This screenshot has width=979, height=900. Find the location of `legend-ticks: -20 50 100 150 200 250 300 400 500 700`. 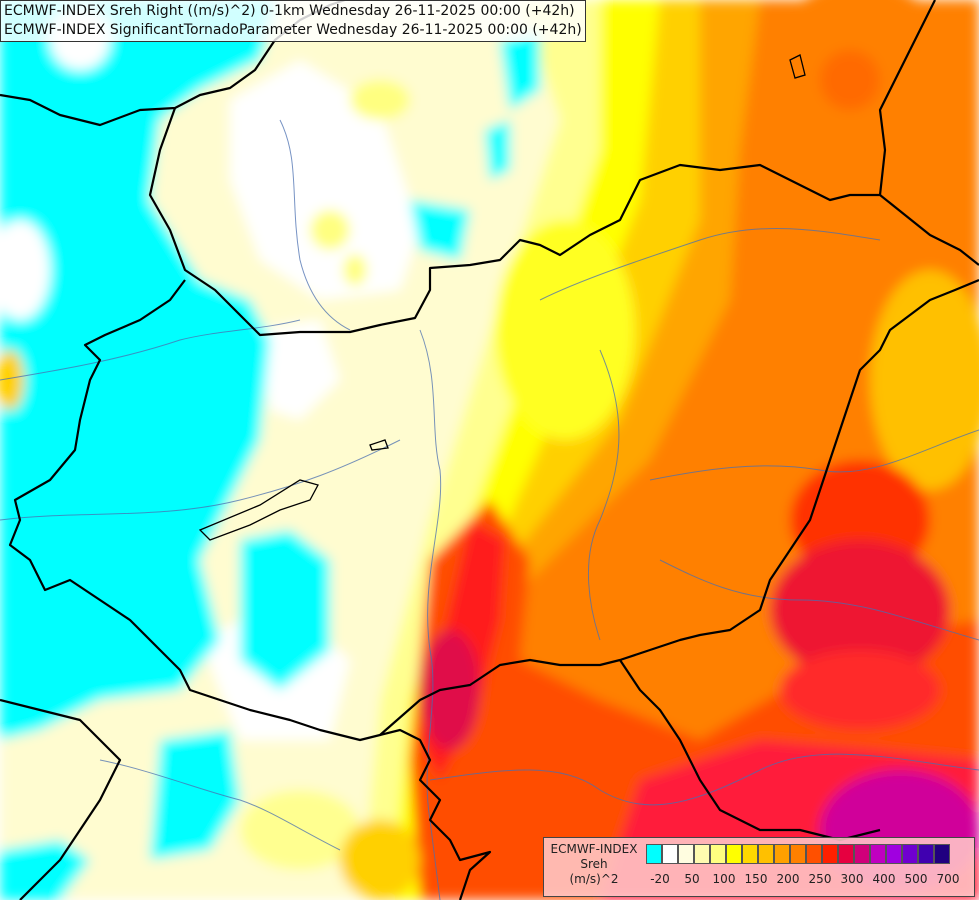

legend-ticks: -20 50 100 150 200 250 300 400 500 700 is located at coordinates (811, 880).